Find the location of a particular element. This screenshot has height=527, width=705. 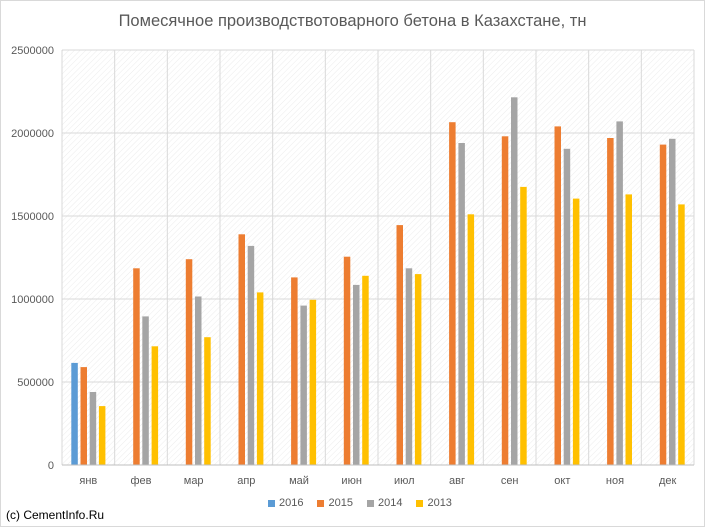

bar-2014-окт is located at coordinates (567, 307).